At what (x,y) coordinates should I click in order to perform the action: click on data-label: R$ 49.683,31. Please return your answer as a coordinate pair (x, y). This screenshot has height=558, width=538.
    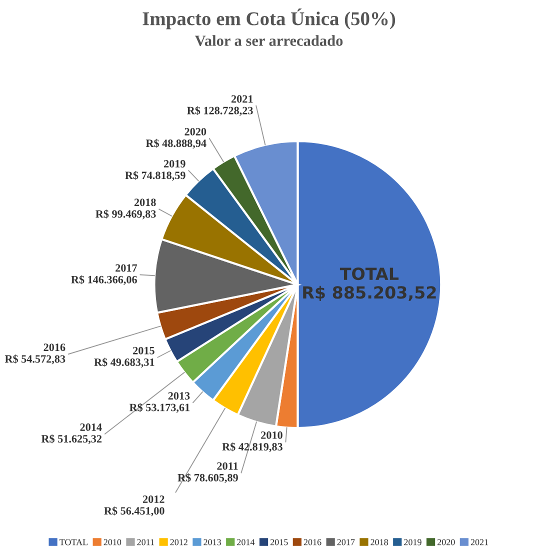
    Looking at the image, I should click on (124, 363).